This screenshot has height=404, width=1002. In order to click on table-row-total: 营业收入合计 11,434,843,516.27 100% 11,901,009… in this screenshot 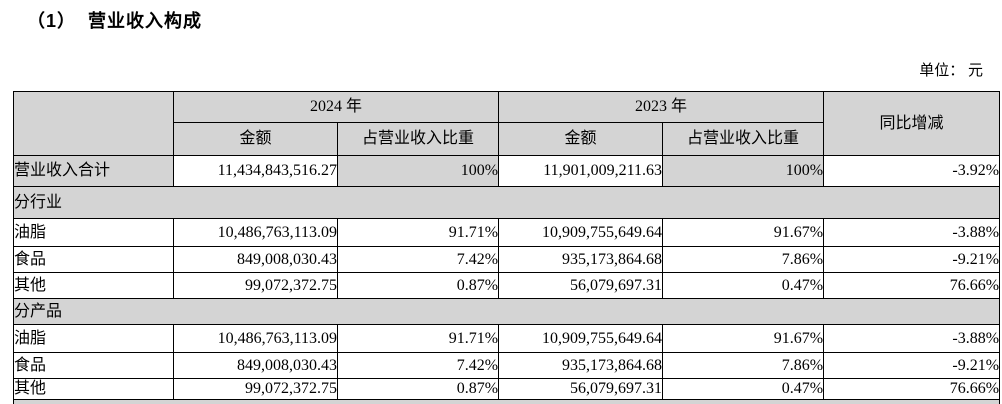, I will do `click(507, 171)`.